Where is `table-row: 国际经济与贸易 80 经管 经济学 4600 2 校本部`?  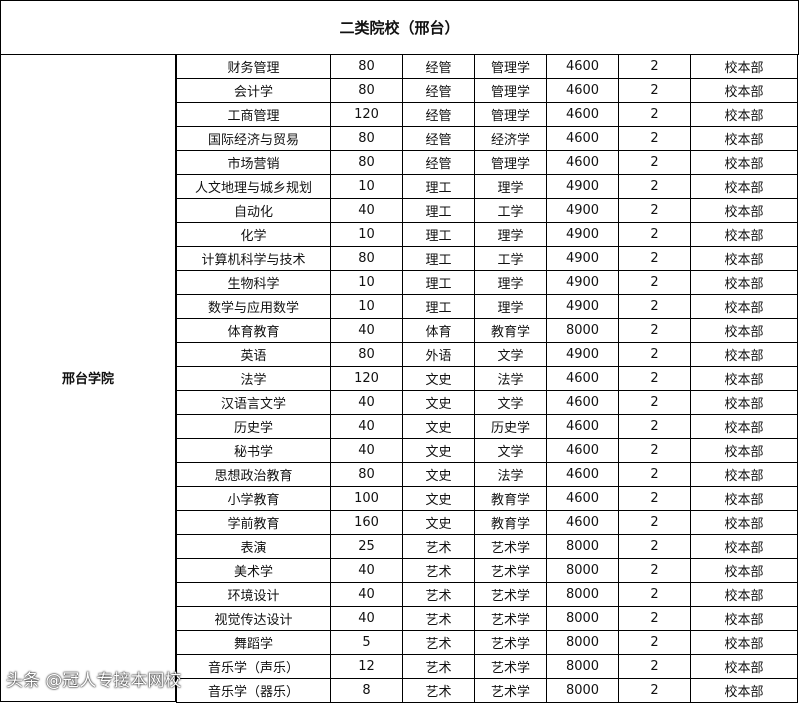
table-row: 国际经济与贸易 80 经管 经济学 4600 2 校本部 is located at coordinates (487, 138).